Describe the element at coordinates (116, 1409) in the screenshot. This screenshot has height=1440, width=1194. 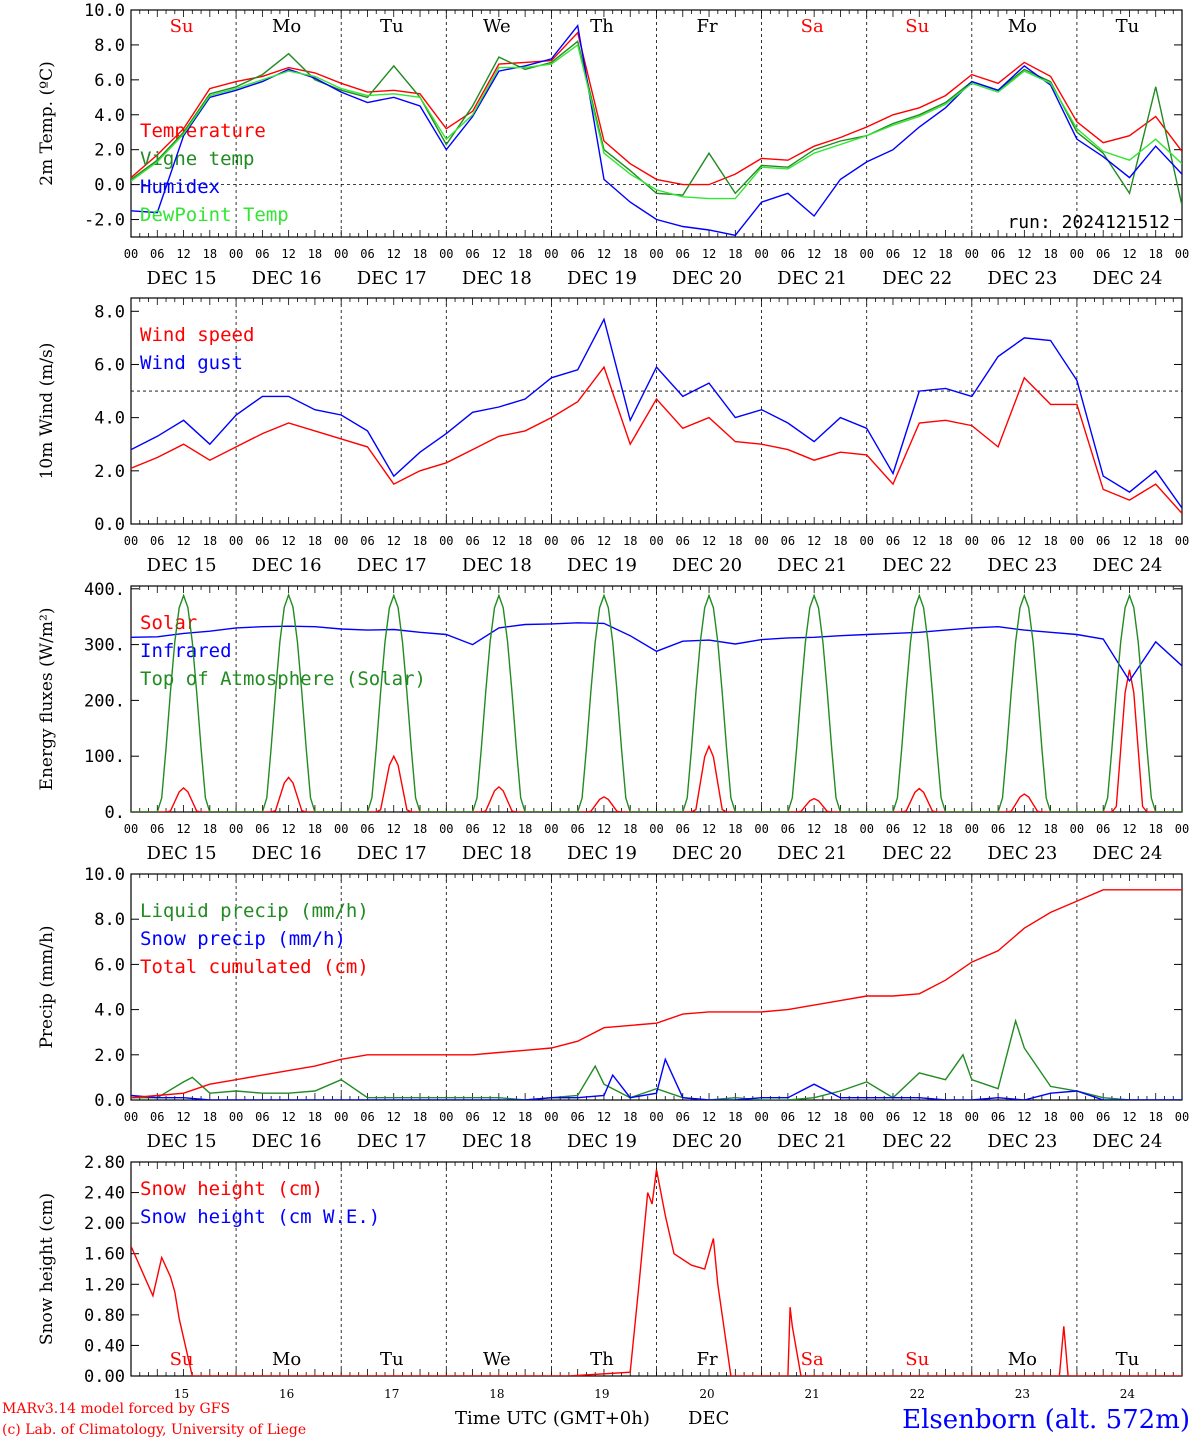
I see `footer-model: MARv3.14 model forced by GFS` at that location.